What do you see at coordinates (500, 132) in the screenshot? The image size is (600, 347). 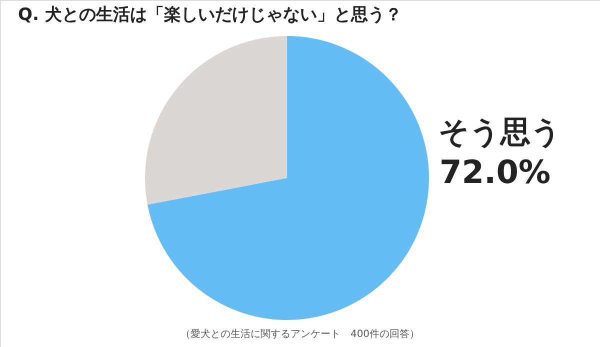 I see `slice-label: そう思う` at bounding box center [500, 132].